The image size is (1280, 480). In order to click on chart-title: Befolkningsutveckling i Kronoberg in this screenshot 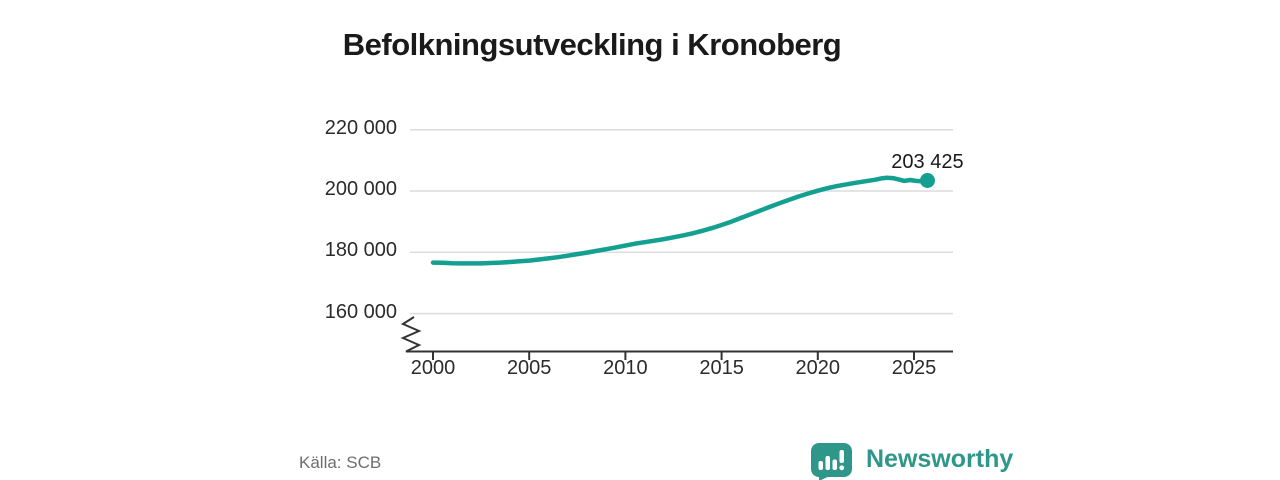, I will do `click(592, 44)`.